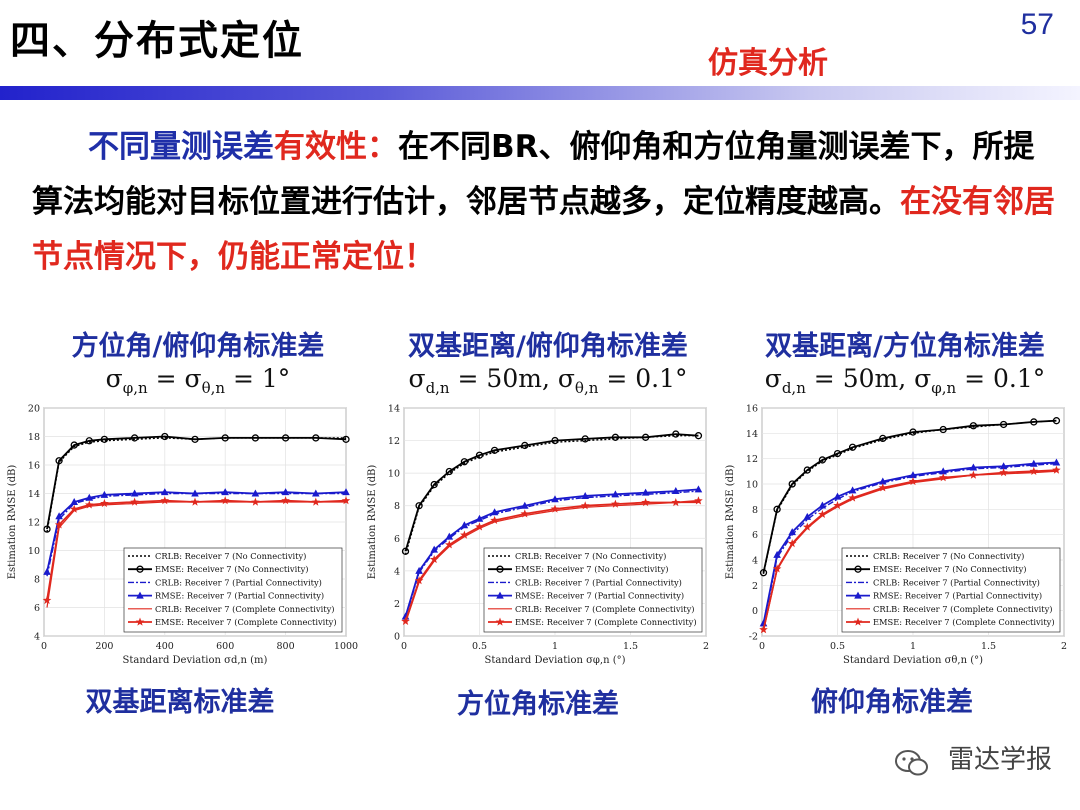  Describe the element at coordinates (394, 474) in the screenshot. I see `chart-1-ytick-5: 10` at that location.